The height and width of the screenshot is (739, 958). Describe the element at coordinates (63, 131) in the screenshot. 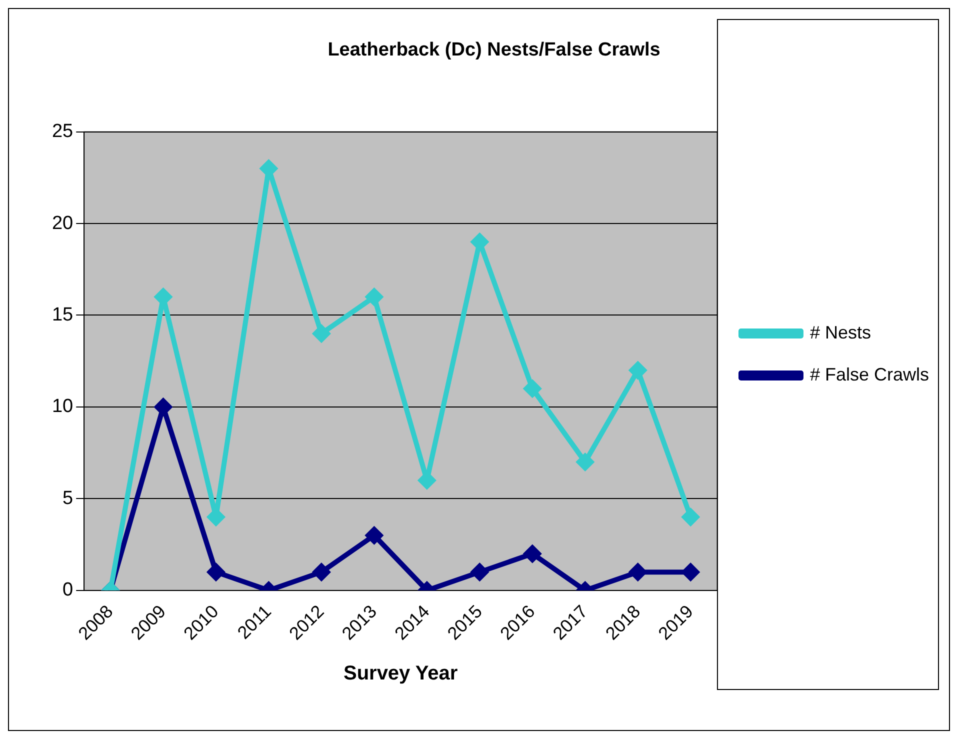

I see `y-tick-label: 25` at that location.